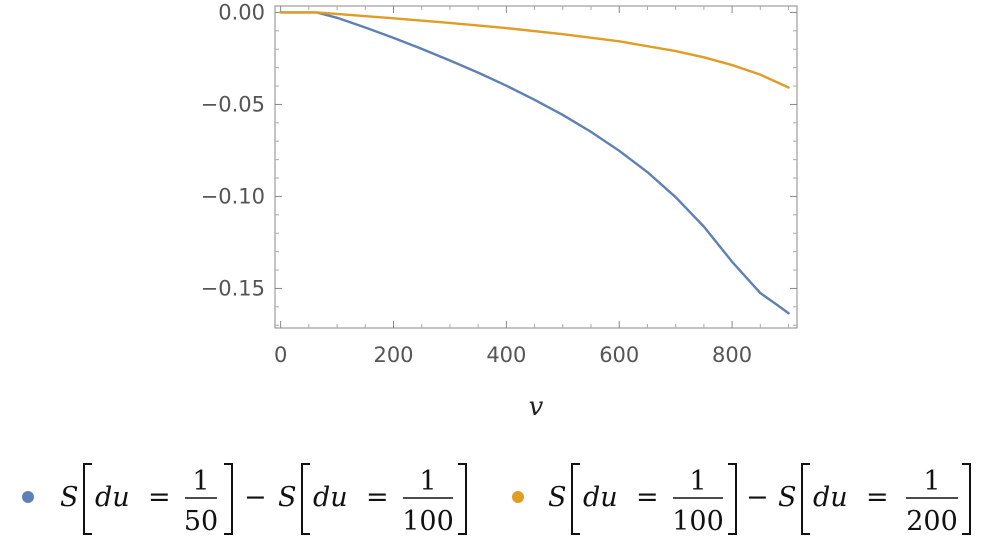 Image resolution: width=996 pixels, height=560 pixels. I want to click on legend-1-den2: 100, so click(428, 521).